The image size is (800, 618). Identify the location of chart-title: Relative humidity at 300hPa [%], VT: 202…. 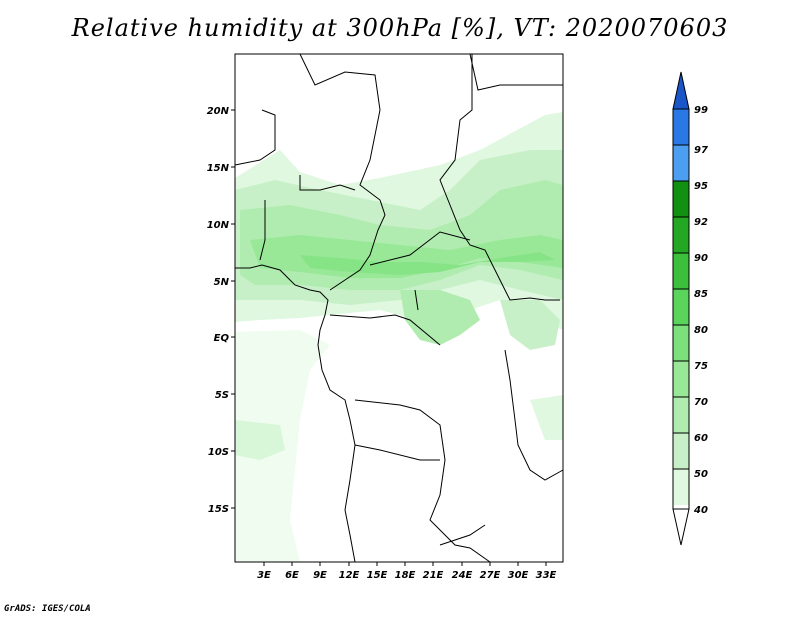
(400, 28).